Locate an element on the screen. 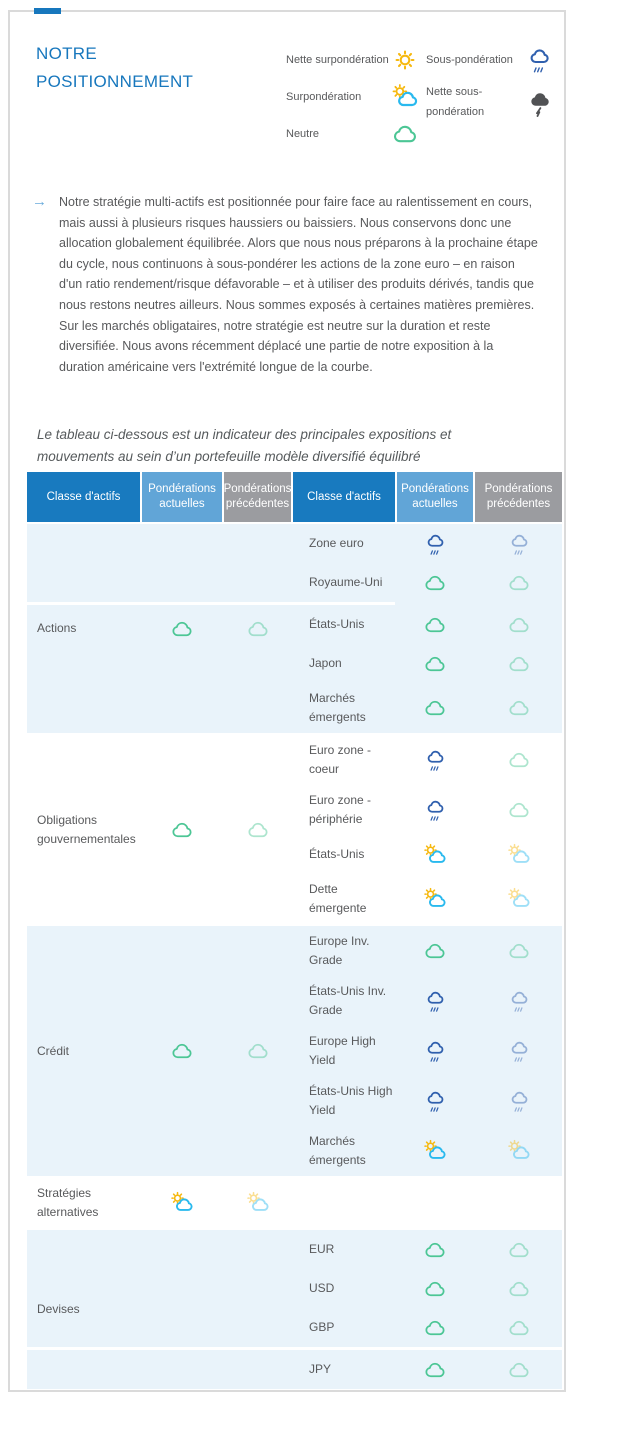 The height and width of the screenshot is (1450, 629). sub-asset-label: États-Unis is located at coordinates (337, 624).